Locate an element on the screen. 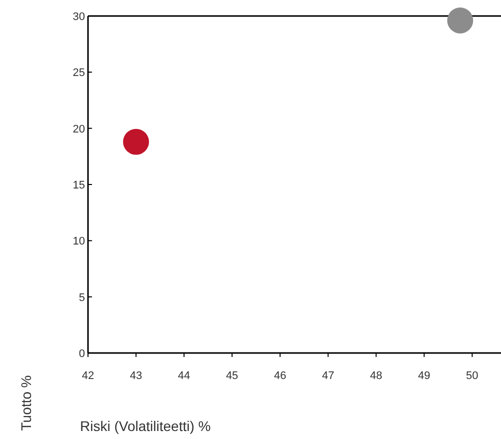  y-tick-label: 0 is located at coordinates (81, 354).